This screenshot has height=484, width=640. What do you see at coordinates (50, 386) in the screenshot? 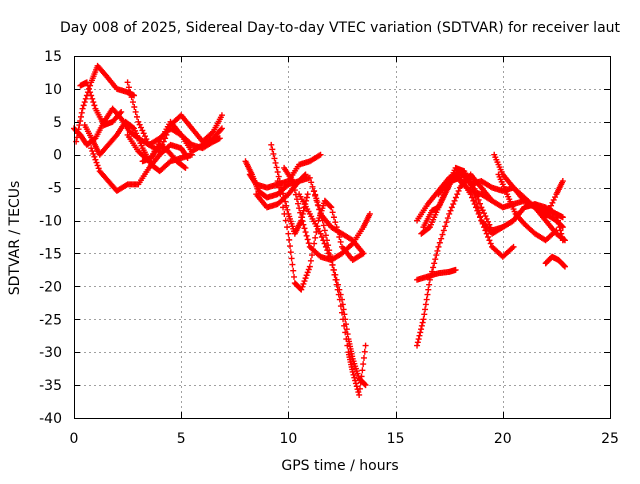
I see `y-tick-label: -35` at bounding box center [50, 386].